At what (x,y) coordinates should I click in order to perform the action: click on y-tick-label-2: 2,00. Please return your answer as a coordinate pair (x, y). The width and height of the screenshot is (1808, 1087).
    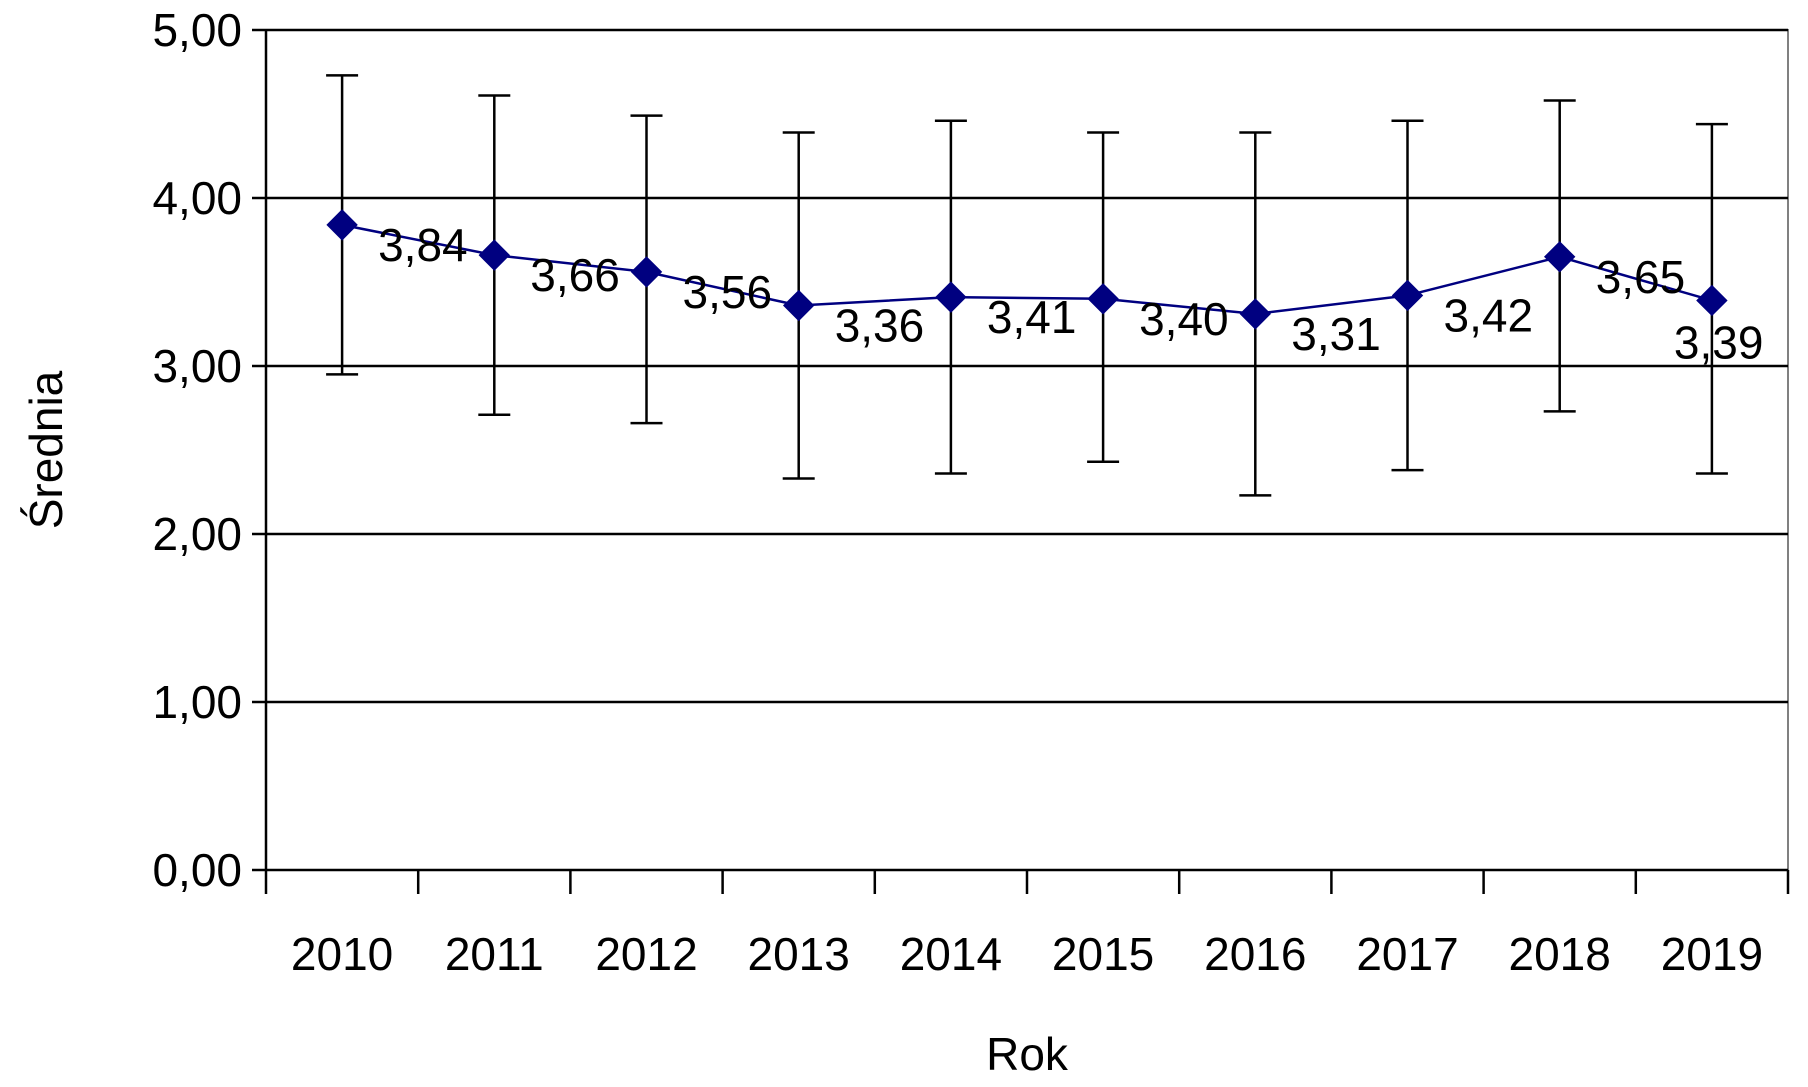
    Looking at the image, I should click on (197, 534).